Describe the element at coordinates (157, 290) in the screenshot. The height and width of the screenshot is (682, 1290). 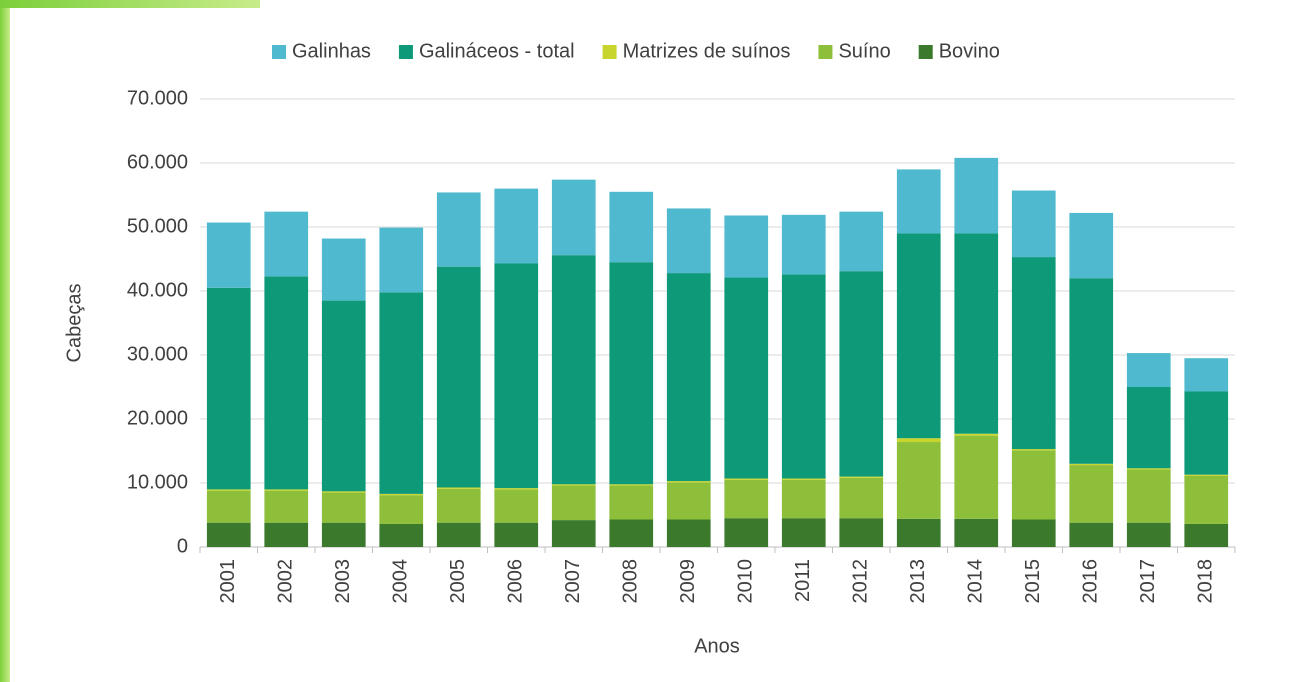
I see `y-tick-label: 40.000` at that location.